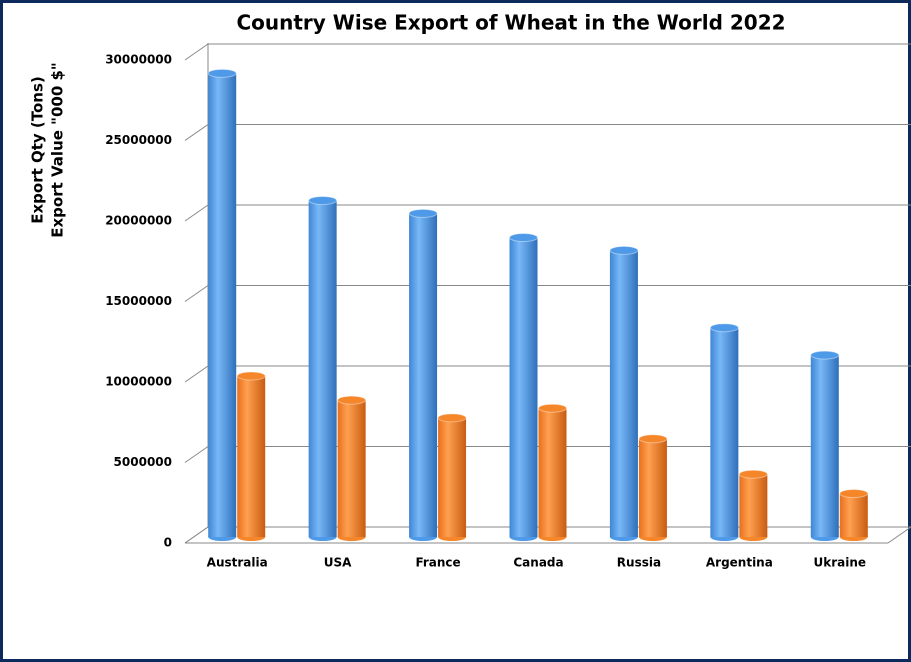 The height and width of the screenshot is (662, 911). I want to click on x-tick-label: USA, so click(338, 563).